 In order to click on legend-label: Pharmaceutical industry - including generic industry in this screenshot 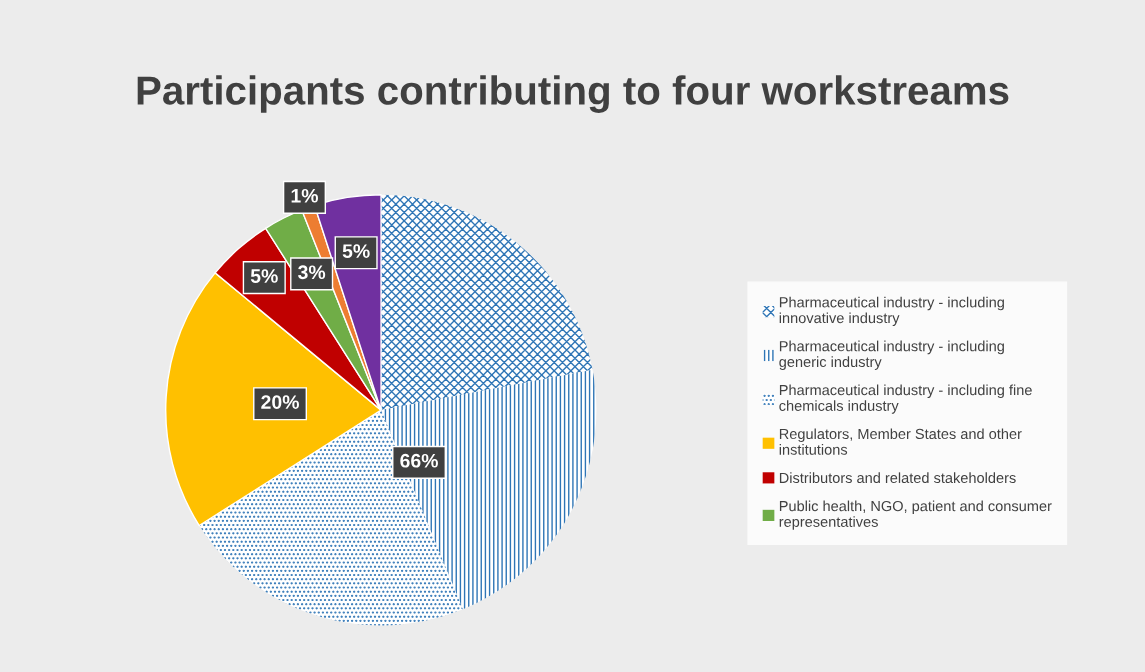, I will do `click(891, 355)`.